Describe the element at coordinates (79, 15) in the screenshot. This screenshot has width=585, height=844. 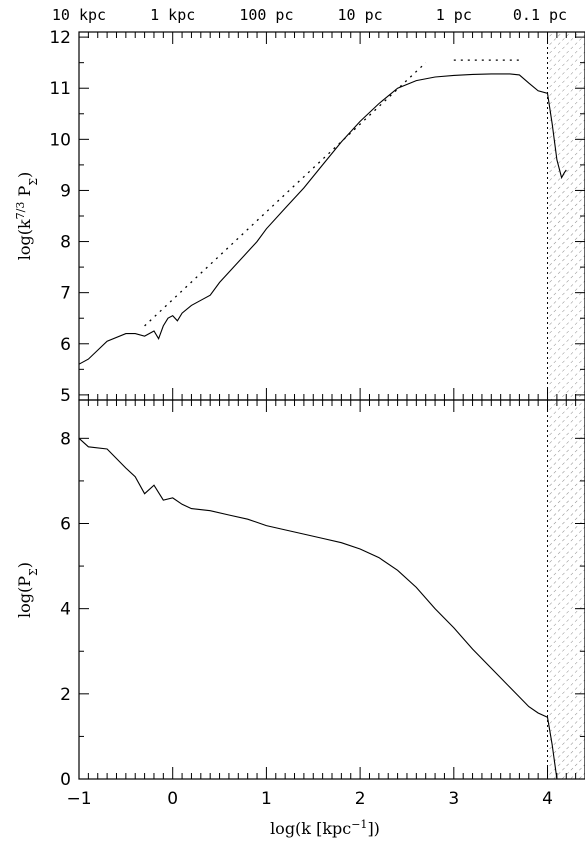
I see `top-axis-label: 10 kpc` at that location.